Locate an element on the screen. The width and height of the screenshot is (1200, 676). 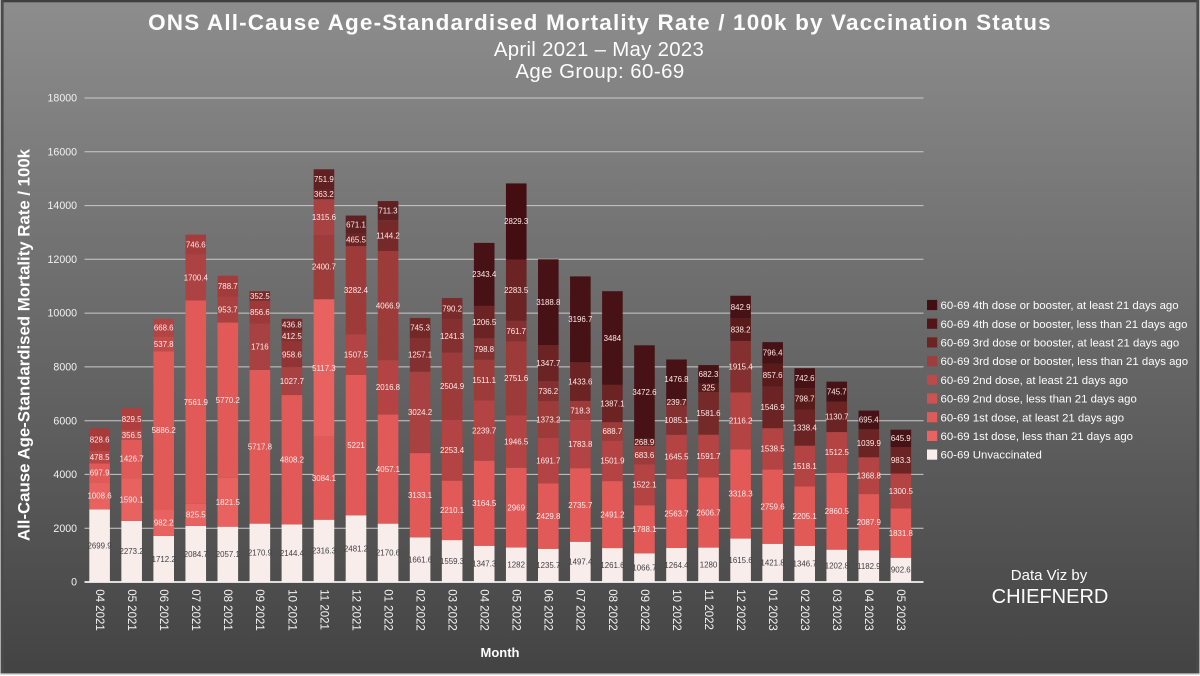
svg-text: 478.5 is located at coordinates (100, 457).